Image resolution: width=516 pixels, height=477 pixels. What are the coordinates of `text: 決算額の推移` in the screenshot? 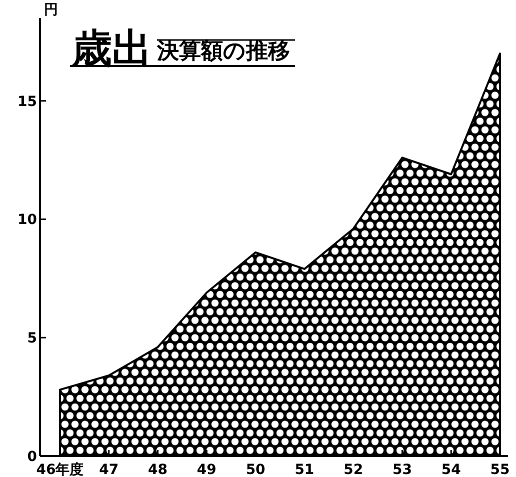 It's located at (223, 51).